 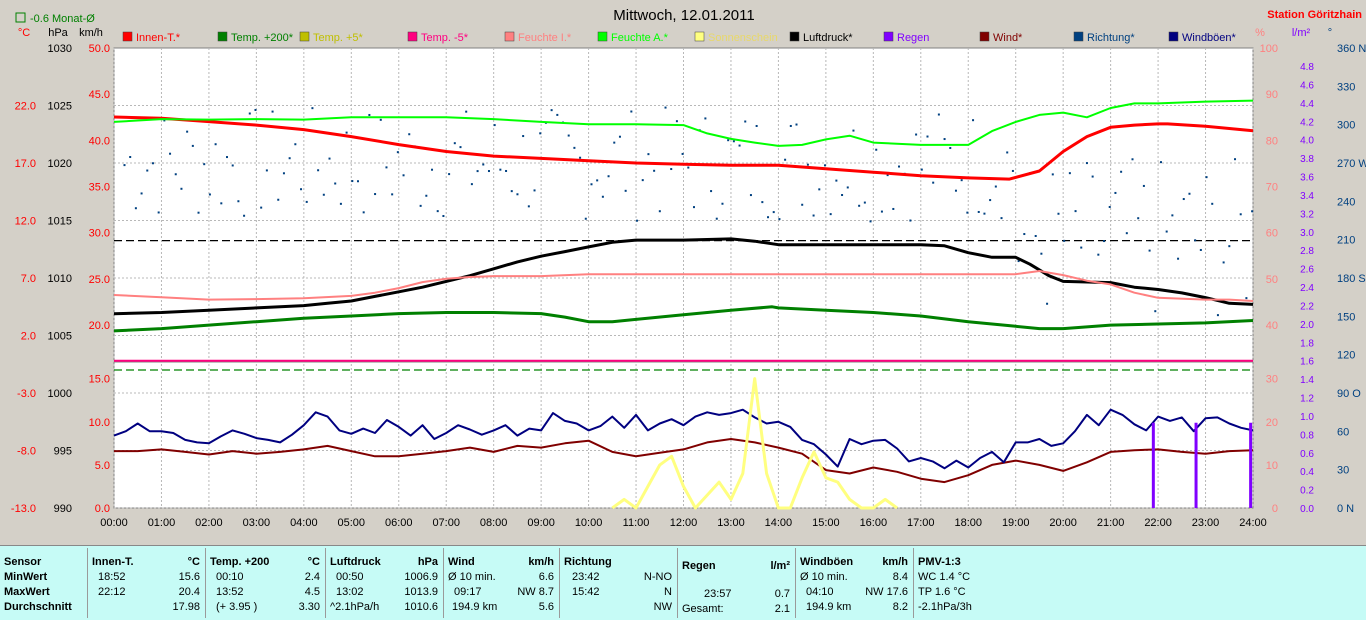 I want to click on stats-regen-column: Regen l/m² 23:57 0.7 Gesamt: 2.1, so click(x=736, y=584).